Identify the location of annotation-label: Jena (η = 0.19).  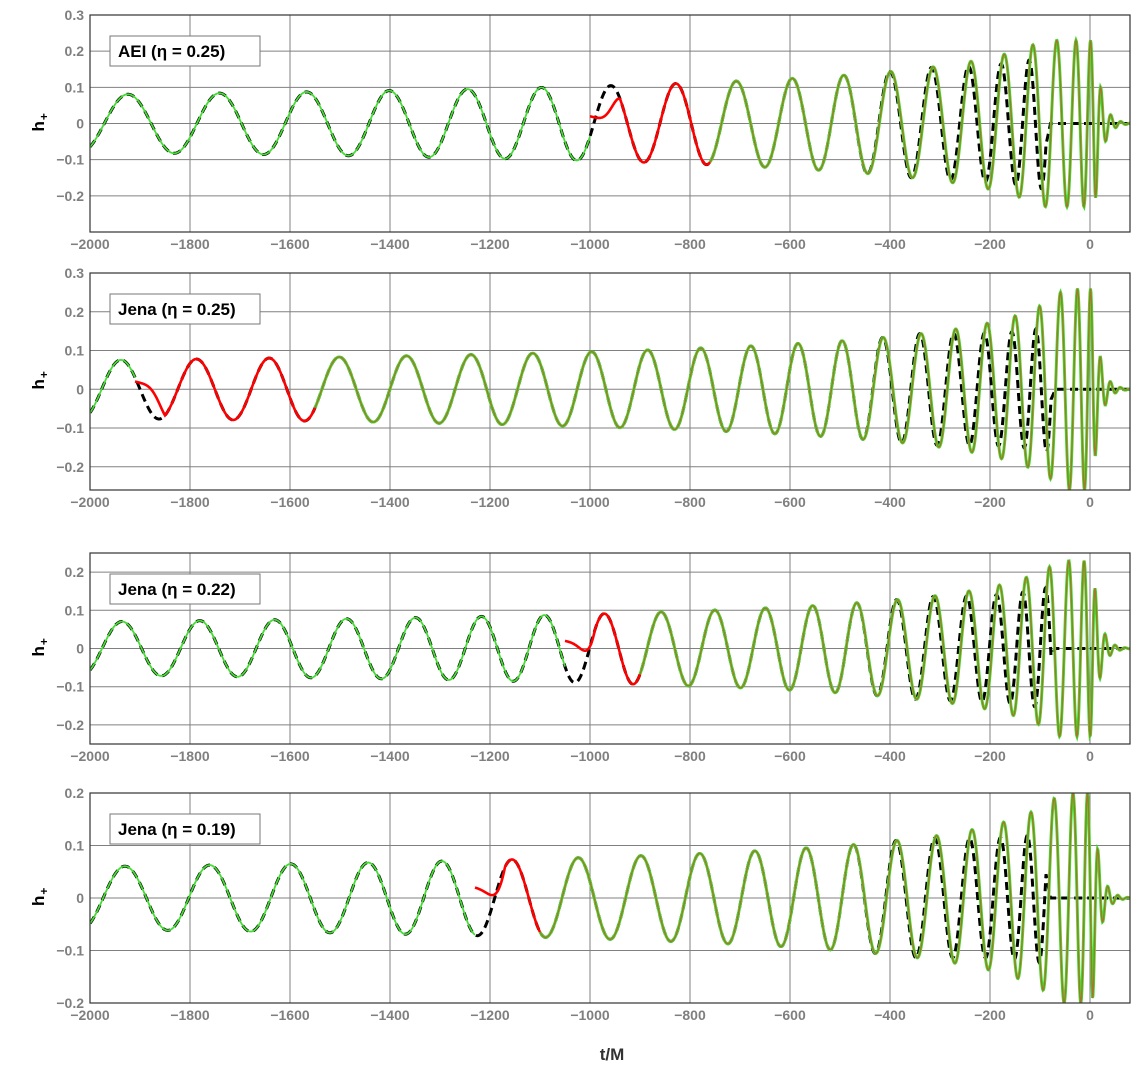
(177, 829).